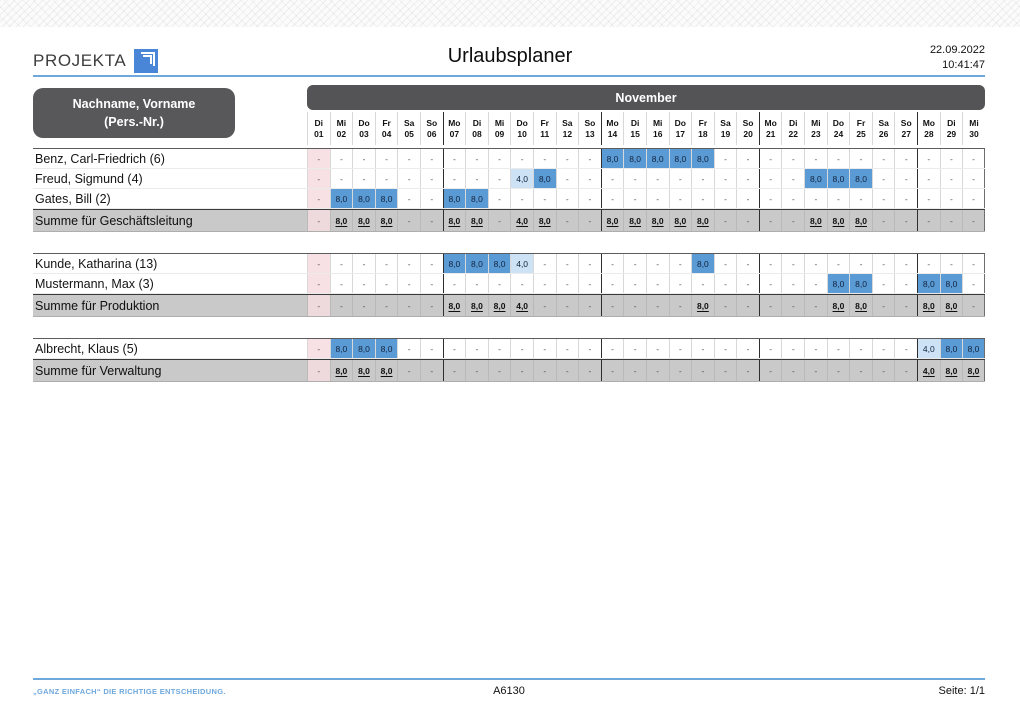 Image resolution: width=1020 pixels, height=718 pixels. Describe the element at coordinates (883, 133) in the screenshot. I see `day-number-label: 26` at that location.